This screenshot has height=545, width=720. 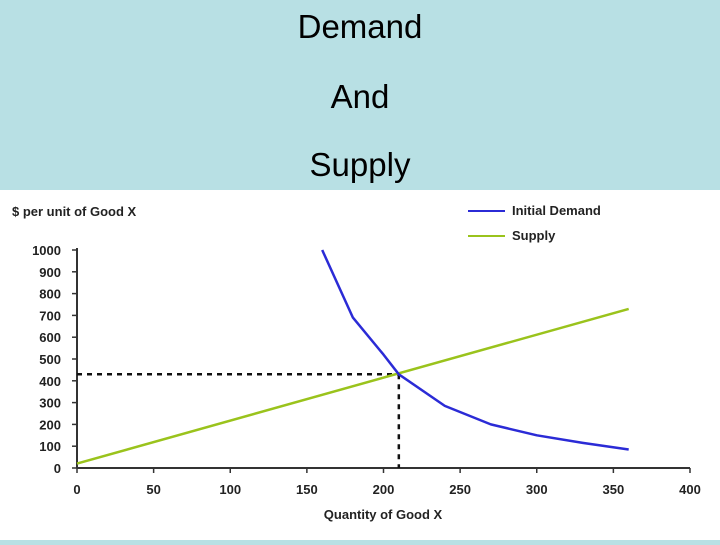 I want to click on y-tick-label: 700, so click(x=50, y=315).